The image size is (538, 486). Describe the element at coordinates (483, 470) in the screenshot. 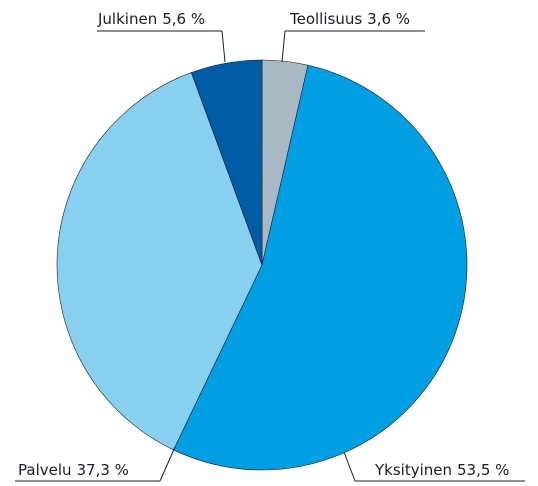

I see `value-label: 53,5 %` at that location.